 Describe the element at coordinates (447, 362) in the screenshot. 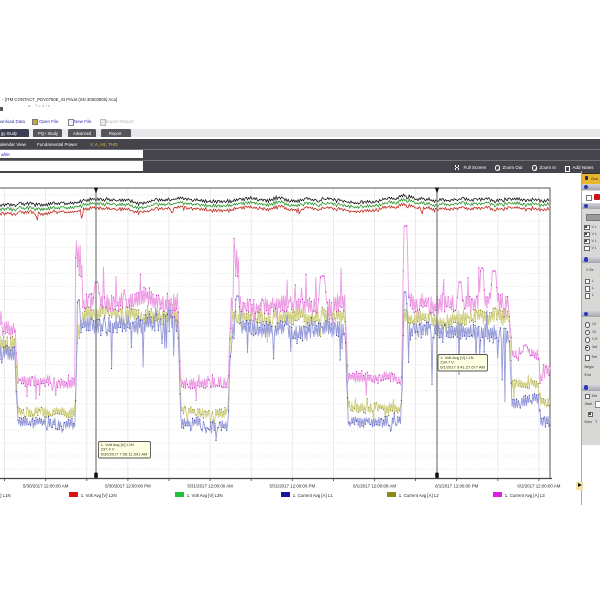

I see `svg-text: 234.7 V` at that location.